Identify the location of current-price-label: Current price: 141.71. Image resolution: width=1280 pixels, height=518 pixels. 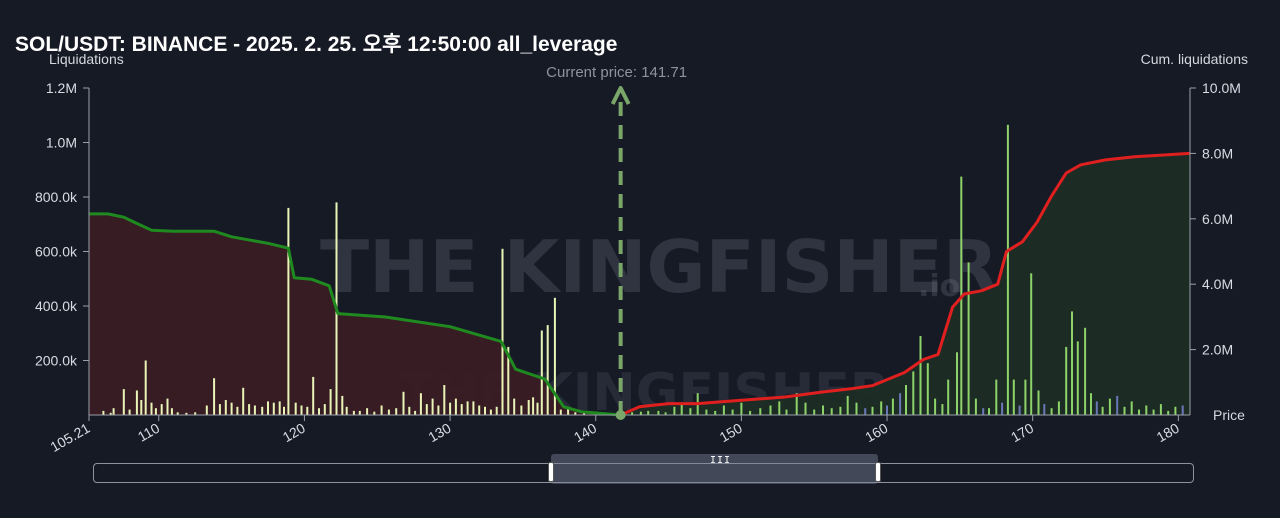
(616, 72).